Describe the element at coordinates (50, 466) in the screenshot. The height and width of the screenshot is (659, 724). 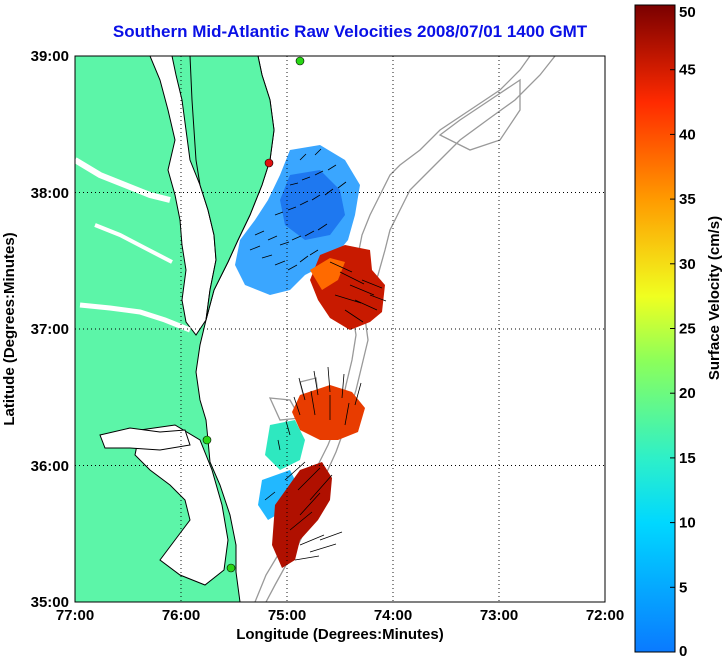
I see `y-tick-label: 36:00` at that location.